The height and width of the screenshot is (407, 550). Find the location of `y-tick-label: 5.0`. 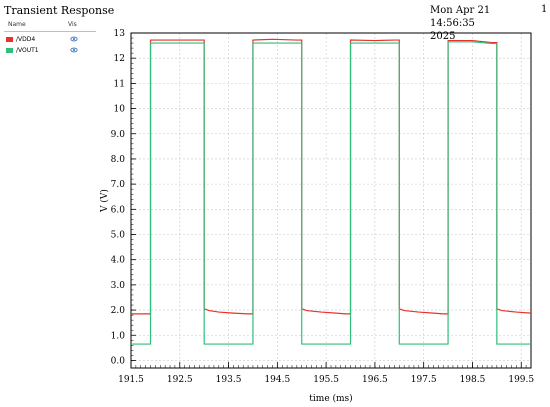

y-tick-label: 5.0 is located at coordinates (118, 236).